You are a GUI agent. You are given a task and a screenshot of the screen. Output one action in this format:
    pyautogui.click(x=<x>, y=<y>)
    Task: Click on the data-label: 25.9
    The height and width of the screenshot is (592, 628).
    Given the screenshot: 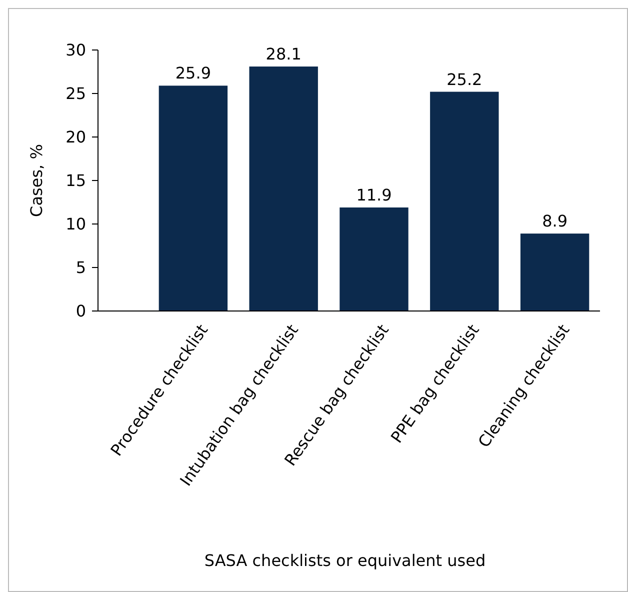 What is the action you would take?
    pyautogui.click(x=193, y=73)
    